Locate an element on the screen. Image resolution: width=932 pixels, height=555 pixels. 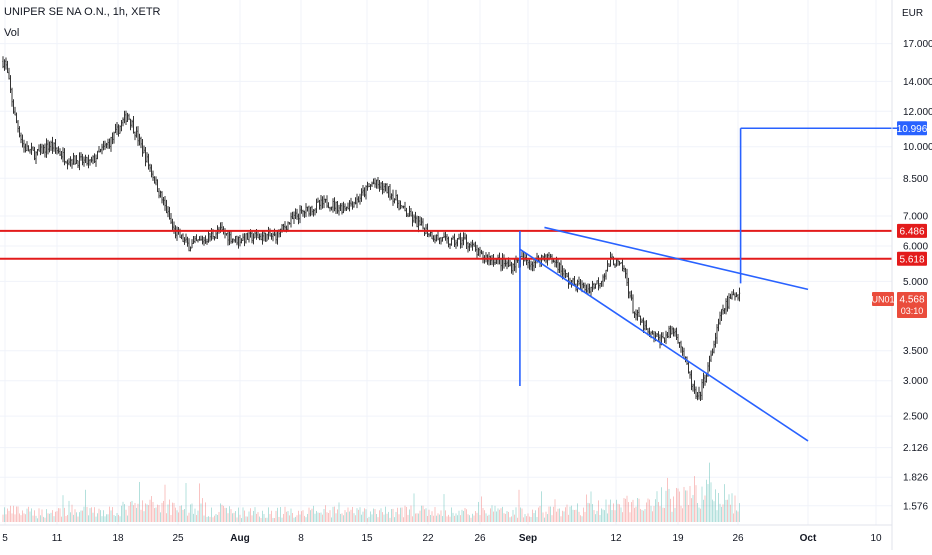
lower-wedge-line is located at coordinates (664, 345).